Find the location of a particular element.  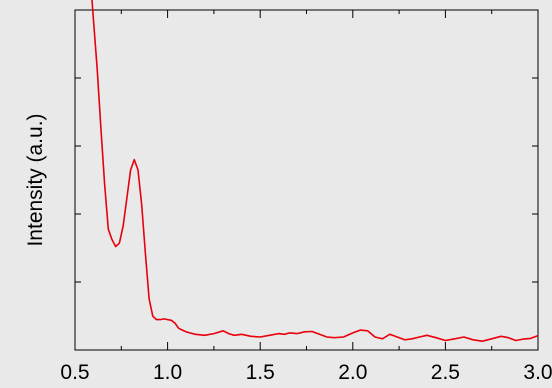

x-tick-label: 0.5 is located at coordinates (74, 372).